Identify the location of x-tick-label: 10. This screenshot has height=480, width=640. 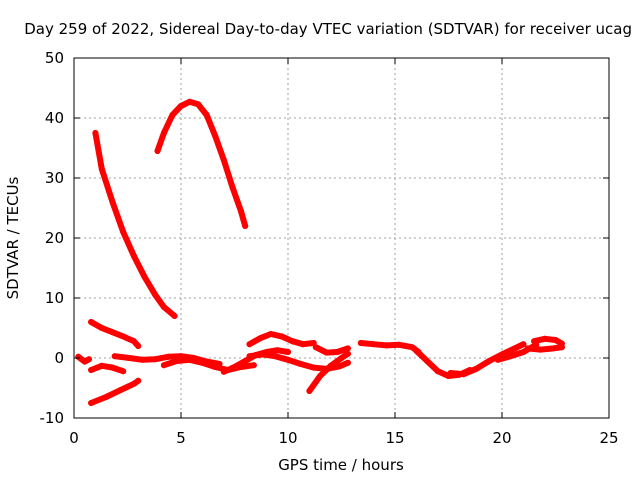
(287, 438).